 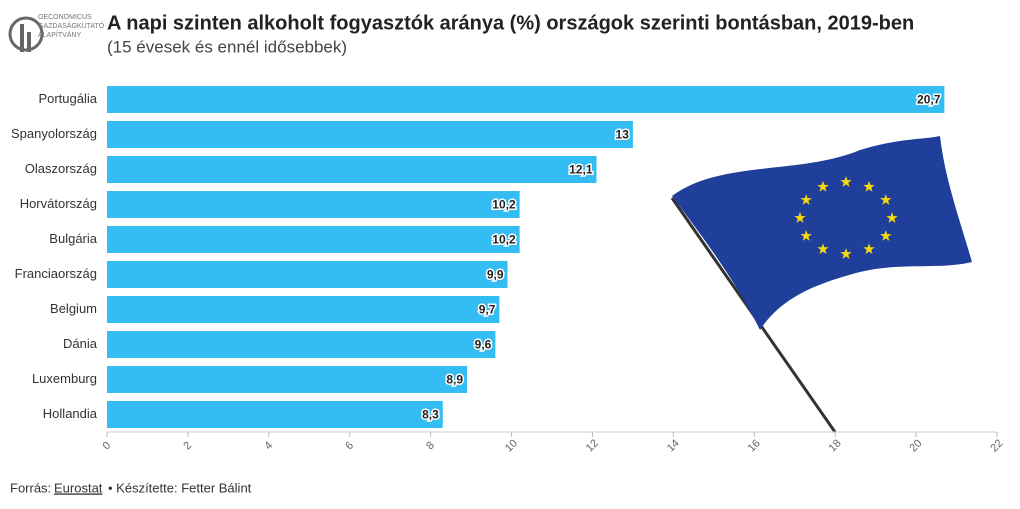 I want to click on y-tick-label: Hollandia, so click(x=70, y=413).